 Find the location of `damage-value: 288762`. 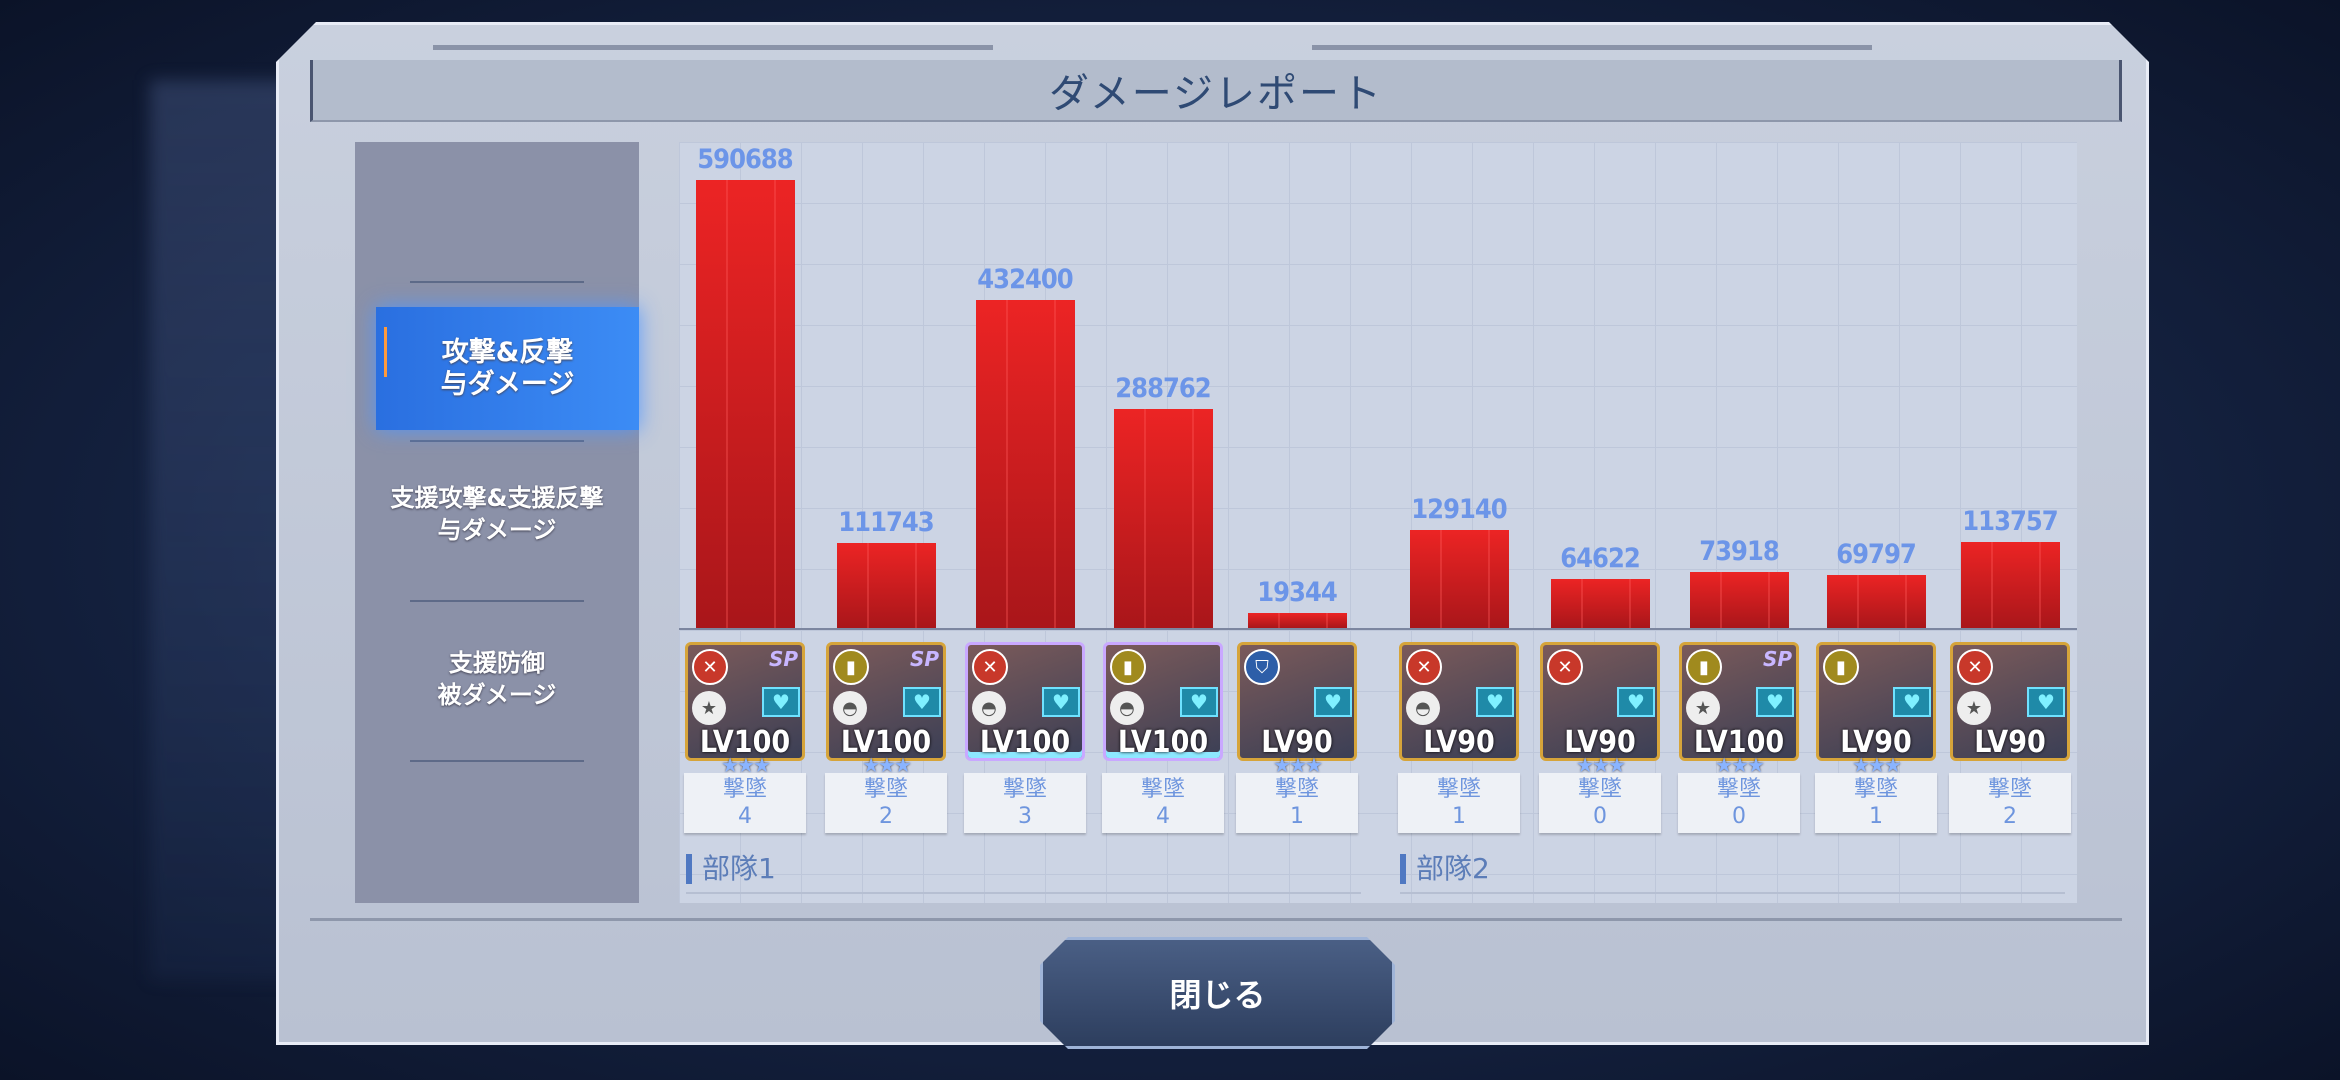

damage-value: 288762 is located at coordinates (1163, 388).